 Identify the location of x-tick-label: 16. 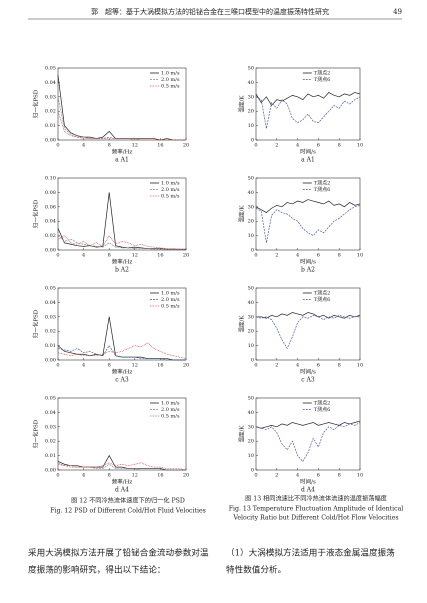
(160, 146).